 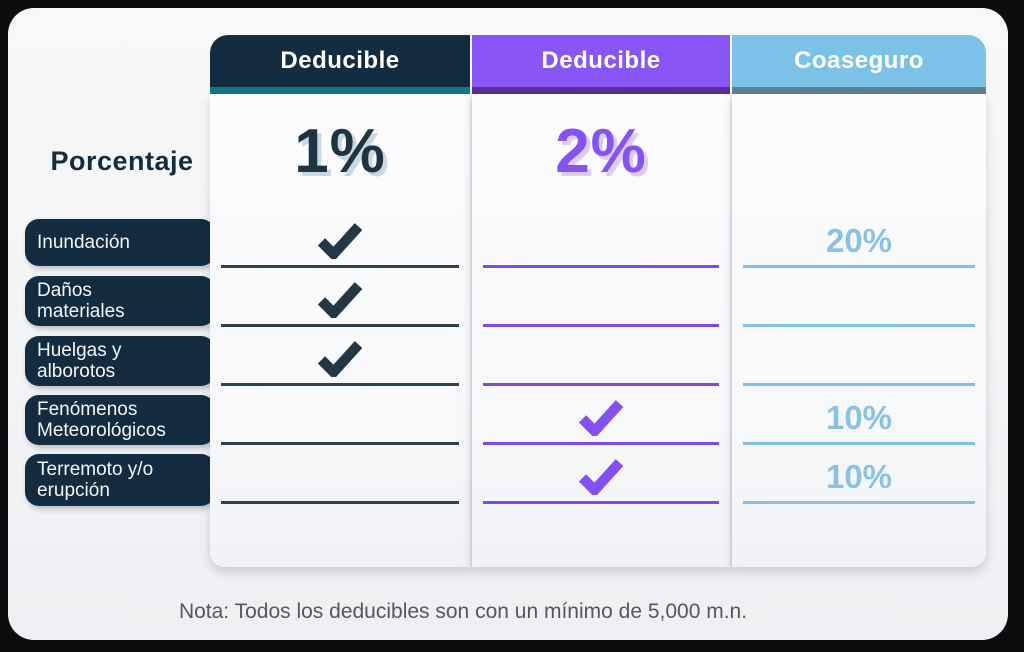 What do you see at coordinates (95, 480) in the screenshot?
I see `row-label-text: Terremoto y/o erupción` at bounding box center [95, 480].